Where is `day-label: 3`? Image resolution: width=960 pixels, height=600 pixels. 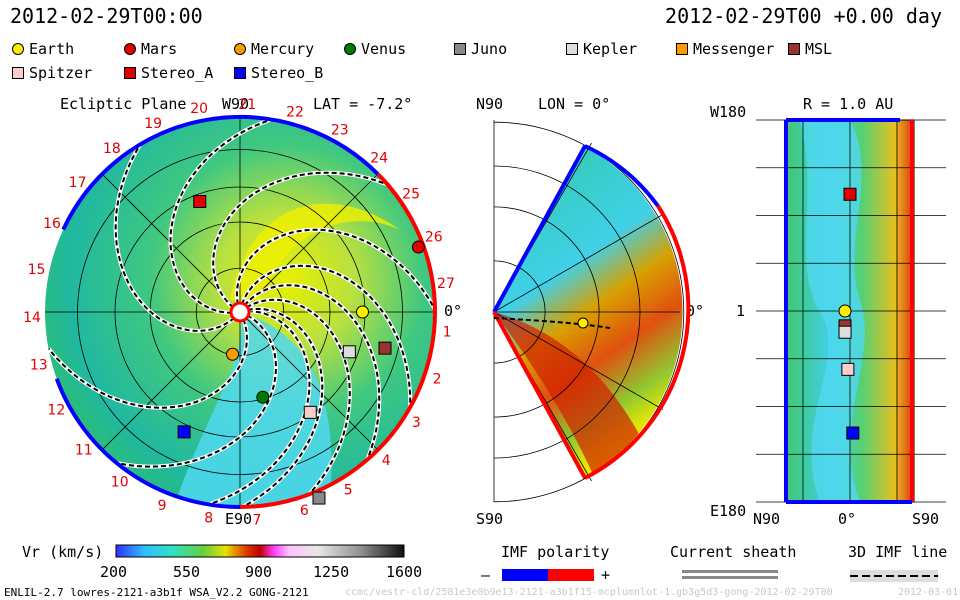
day-label: 3 is located at coordinates (416, 423).